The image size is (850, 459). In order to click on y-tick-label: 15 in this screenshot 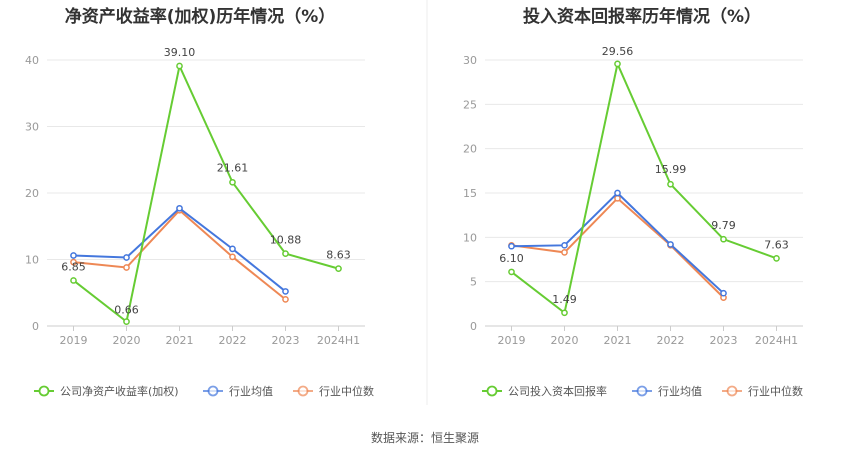, I will do `click(470, 193)`.